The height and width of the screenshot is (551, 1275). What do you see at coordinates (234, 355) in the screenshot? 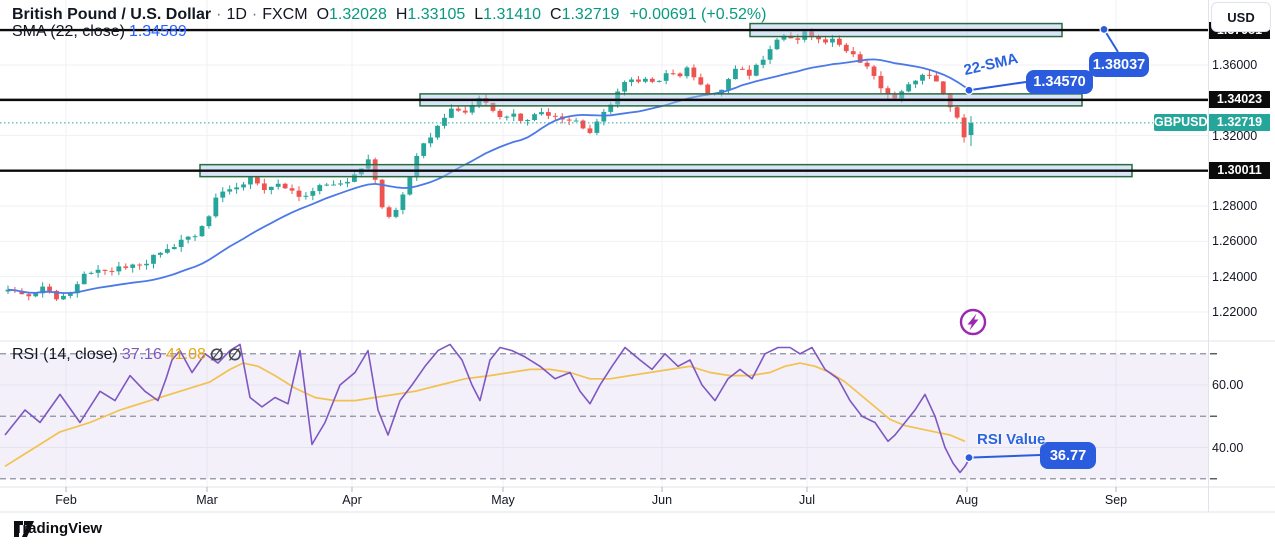
I see `rsi-empty-2: ∅` at bounding box center [234, 355].